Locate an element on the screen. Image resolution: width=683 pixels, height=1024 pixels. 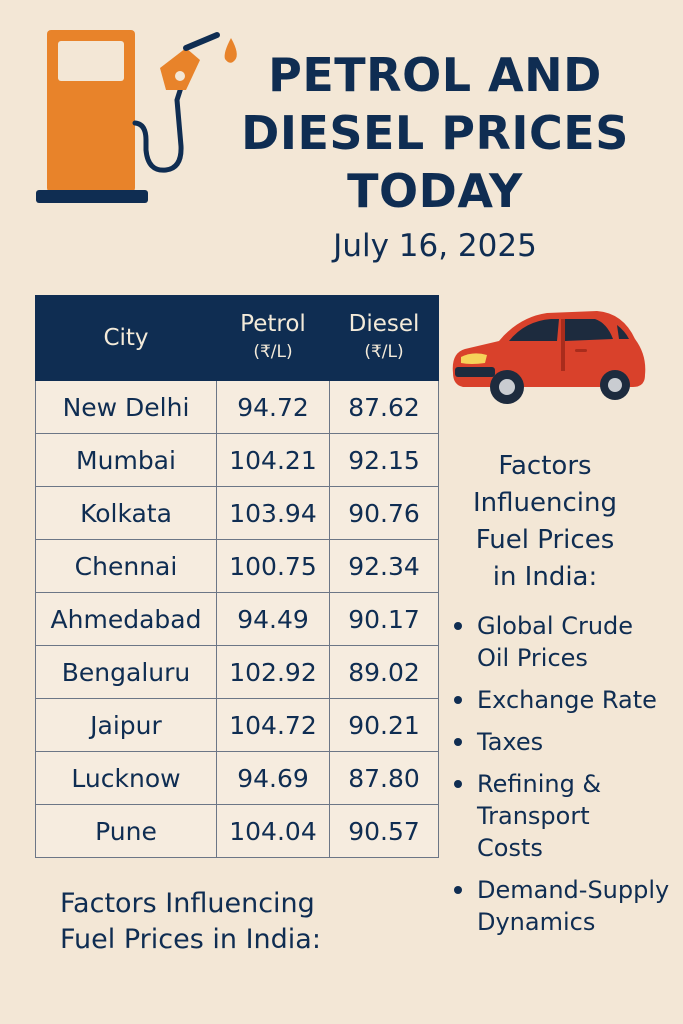
table-row: Kolkata 103.94 90.76 is located at coordinates (237, 513).